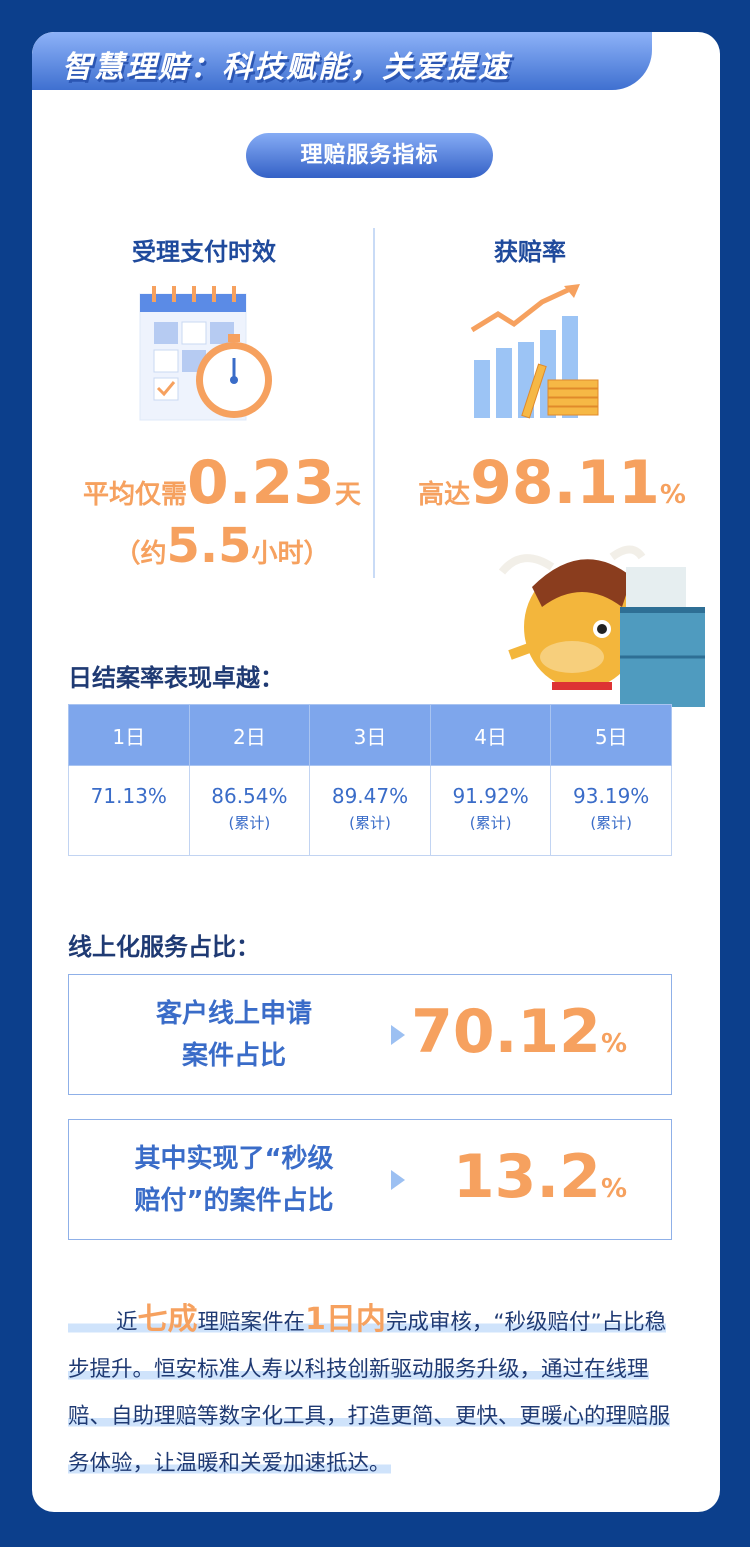 Image resolution: width=750 pixels, height=1547 pixels. Describe the element at coordinates (565, 483) in the screenshot. I see `claim-rate-value: 98.11` at that location.